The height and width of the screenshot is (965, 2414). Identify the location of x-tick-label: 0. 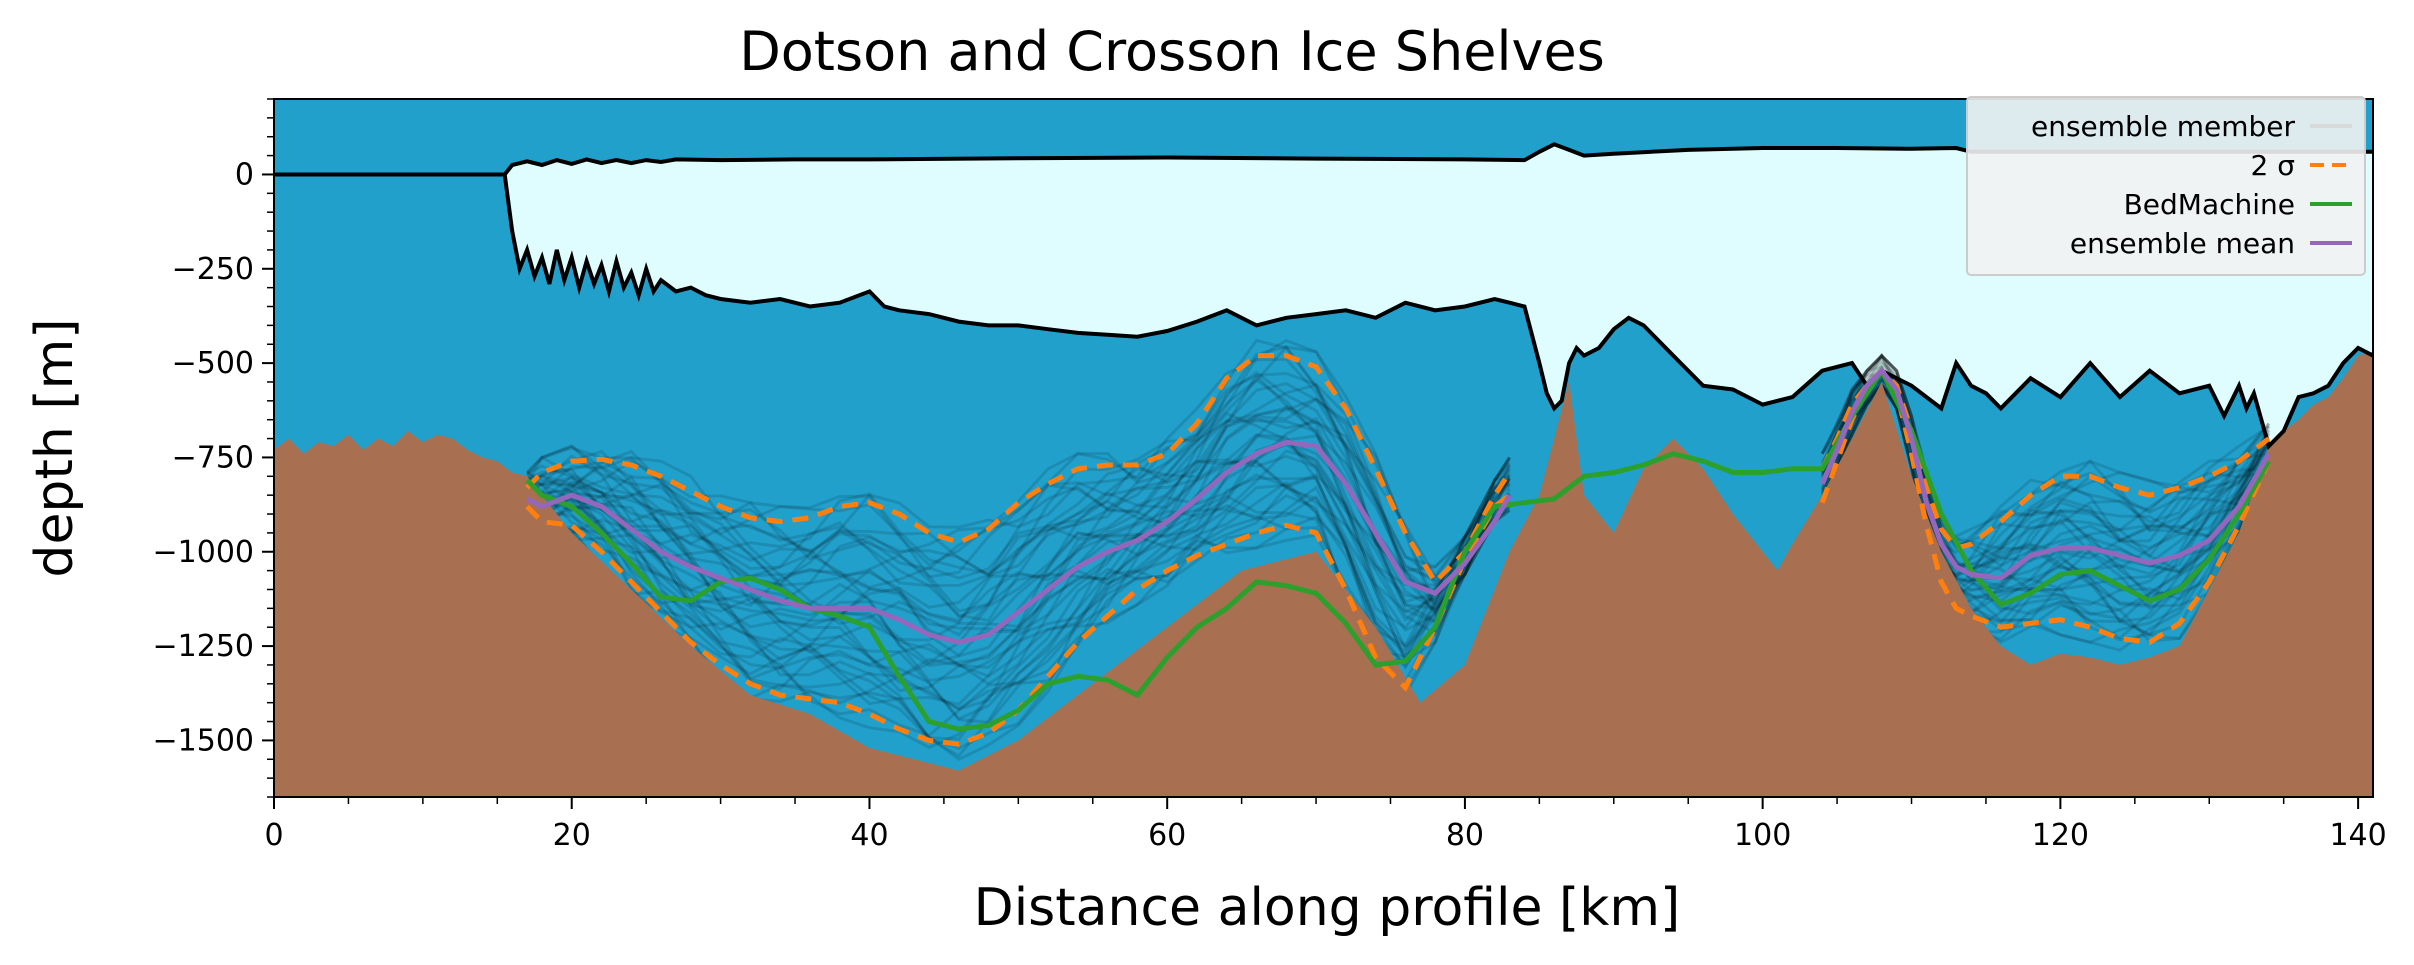
(273, 835).